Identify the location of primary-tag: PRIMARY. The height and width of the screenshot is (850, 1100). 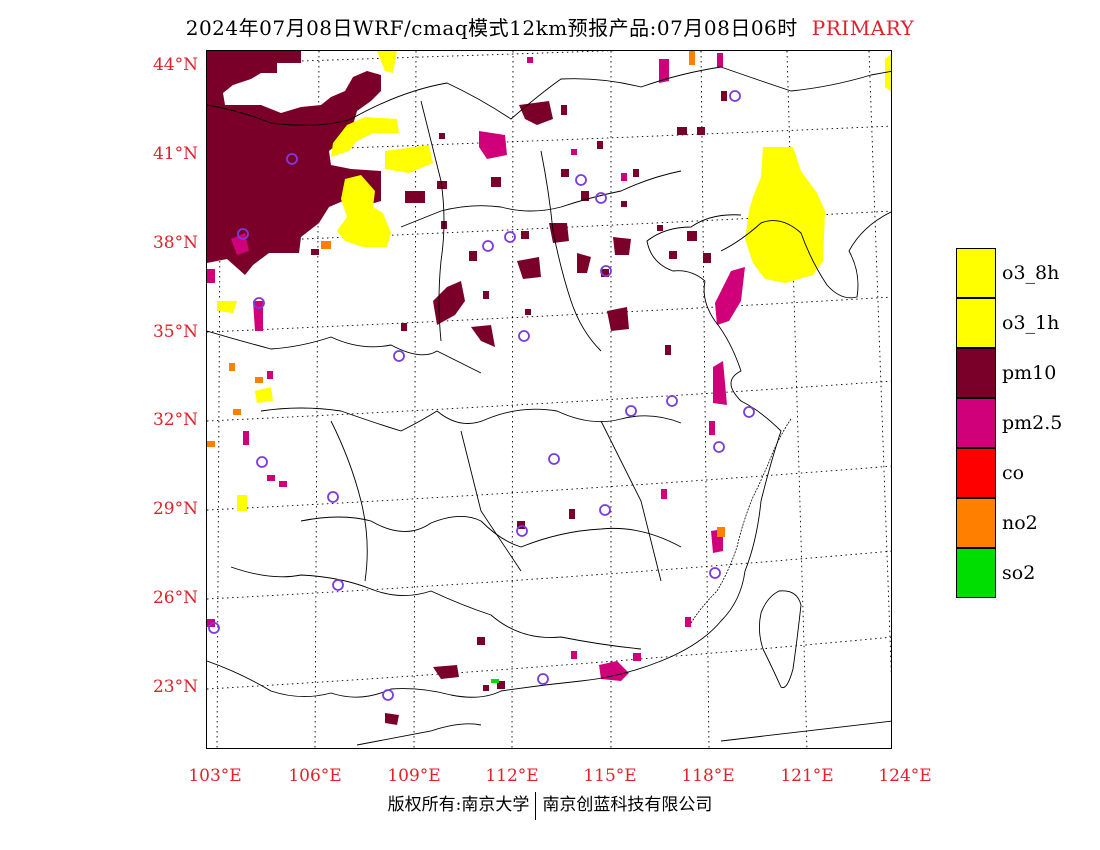
(863, 28).